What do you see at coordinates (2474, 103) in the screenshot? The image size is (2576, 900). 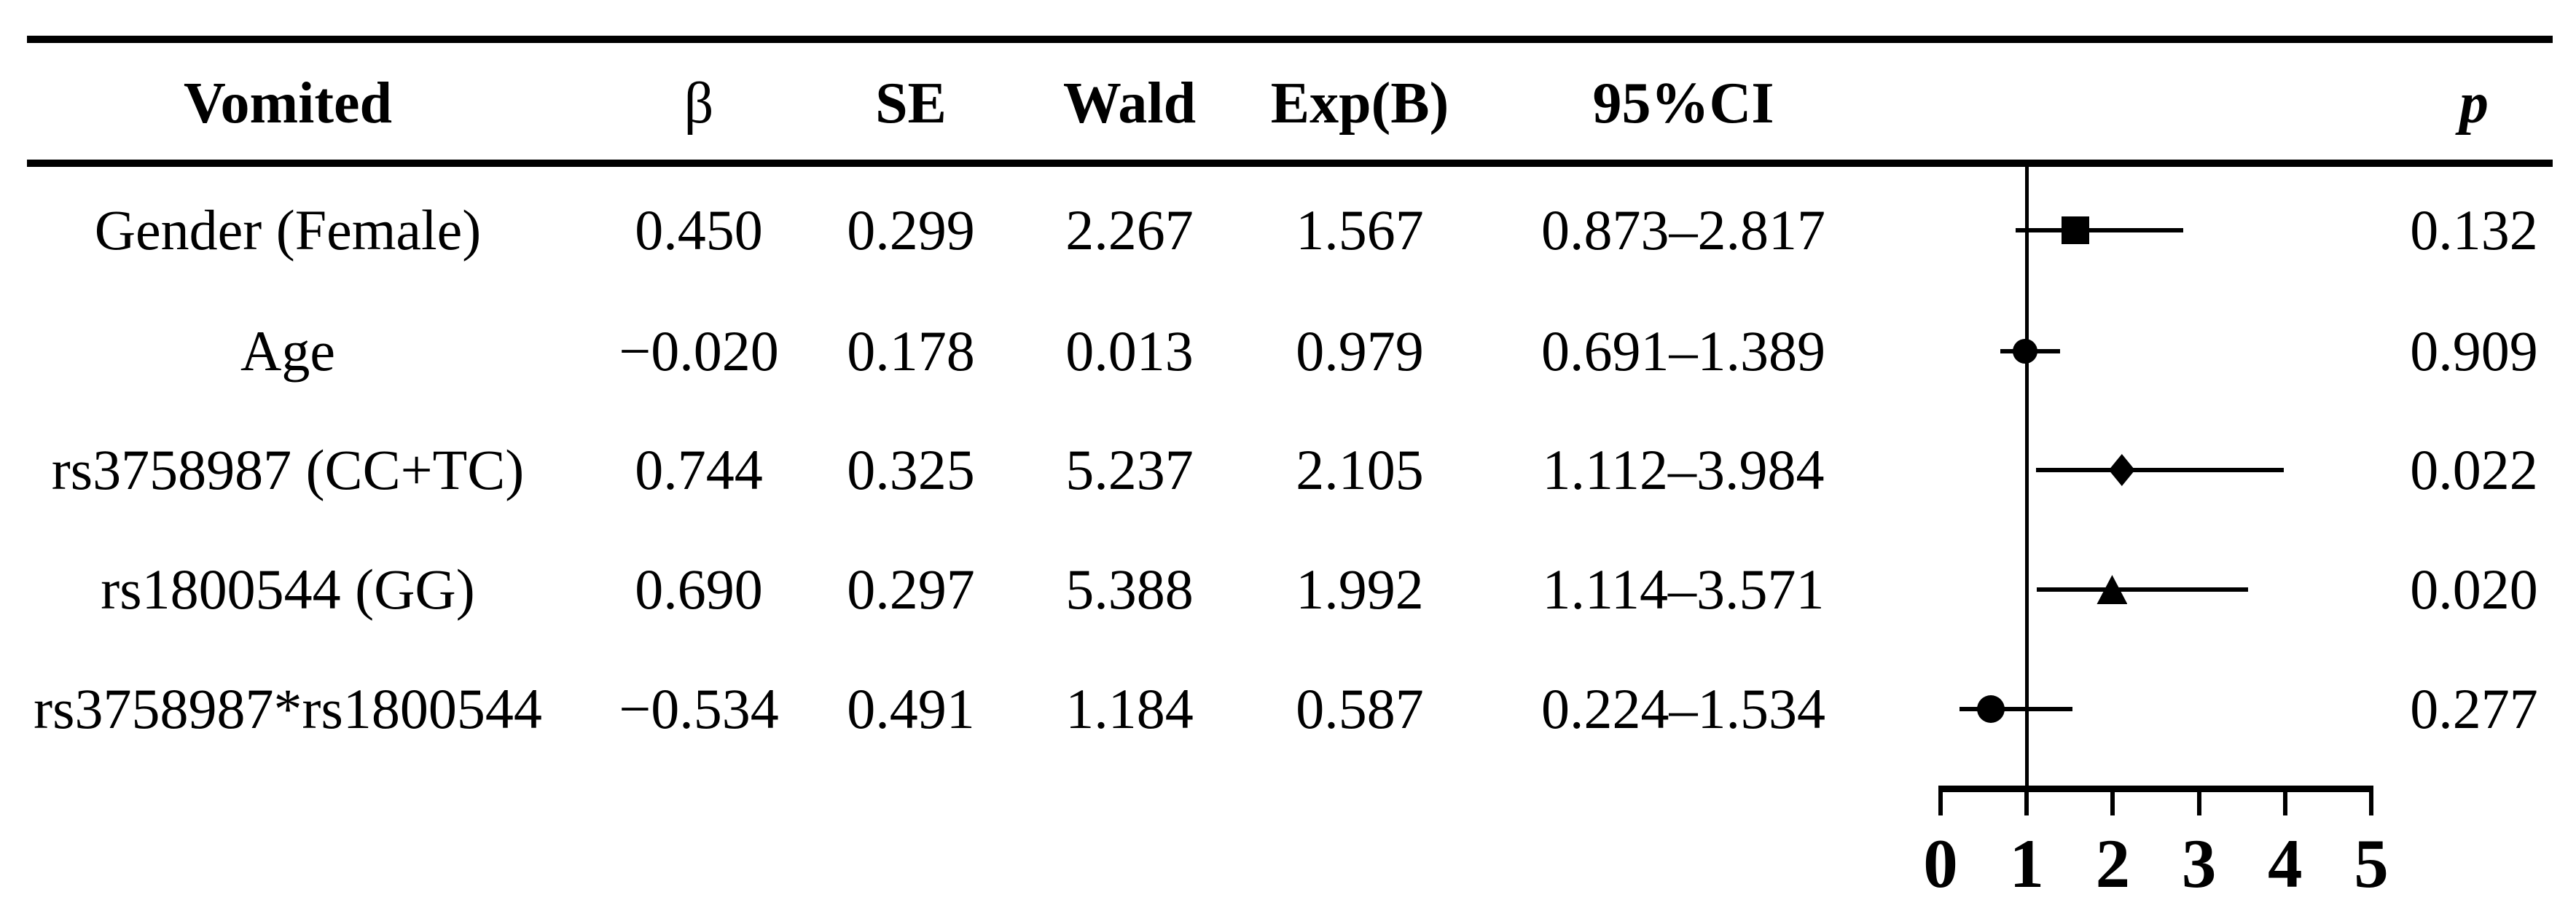 I see `header-p: p` at bounding box center [2474, 103].